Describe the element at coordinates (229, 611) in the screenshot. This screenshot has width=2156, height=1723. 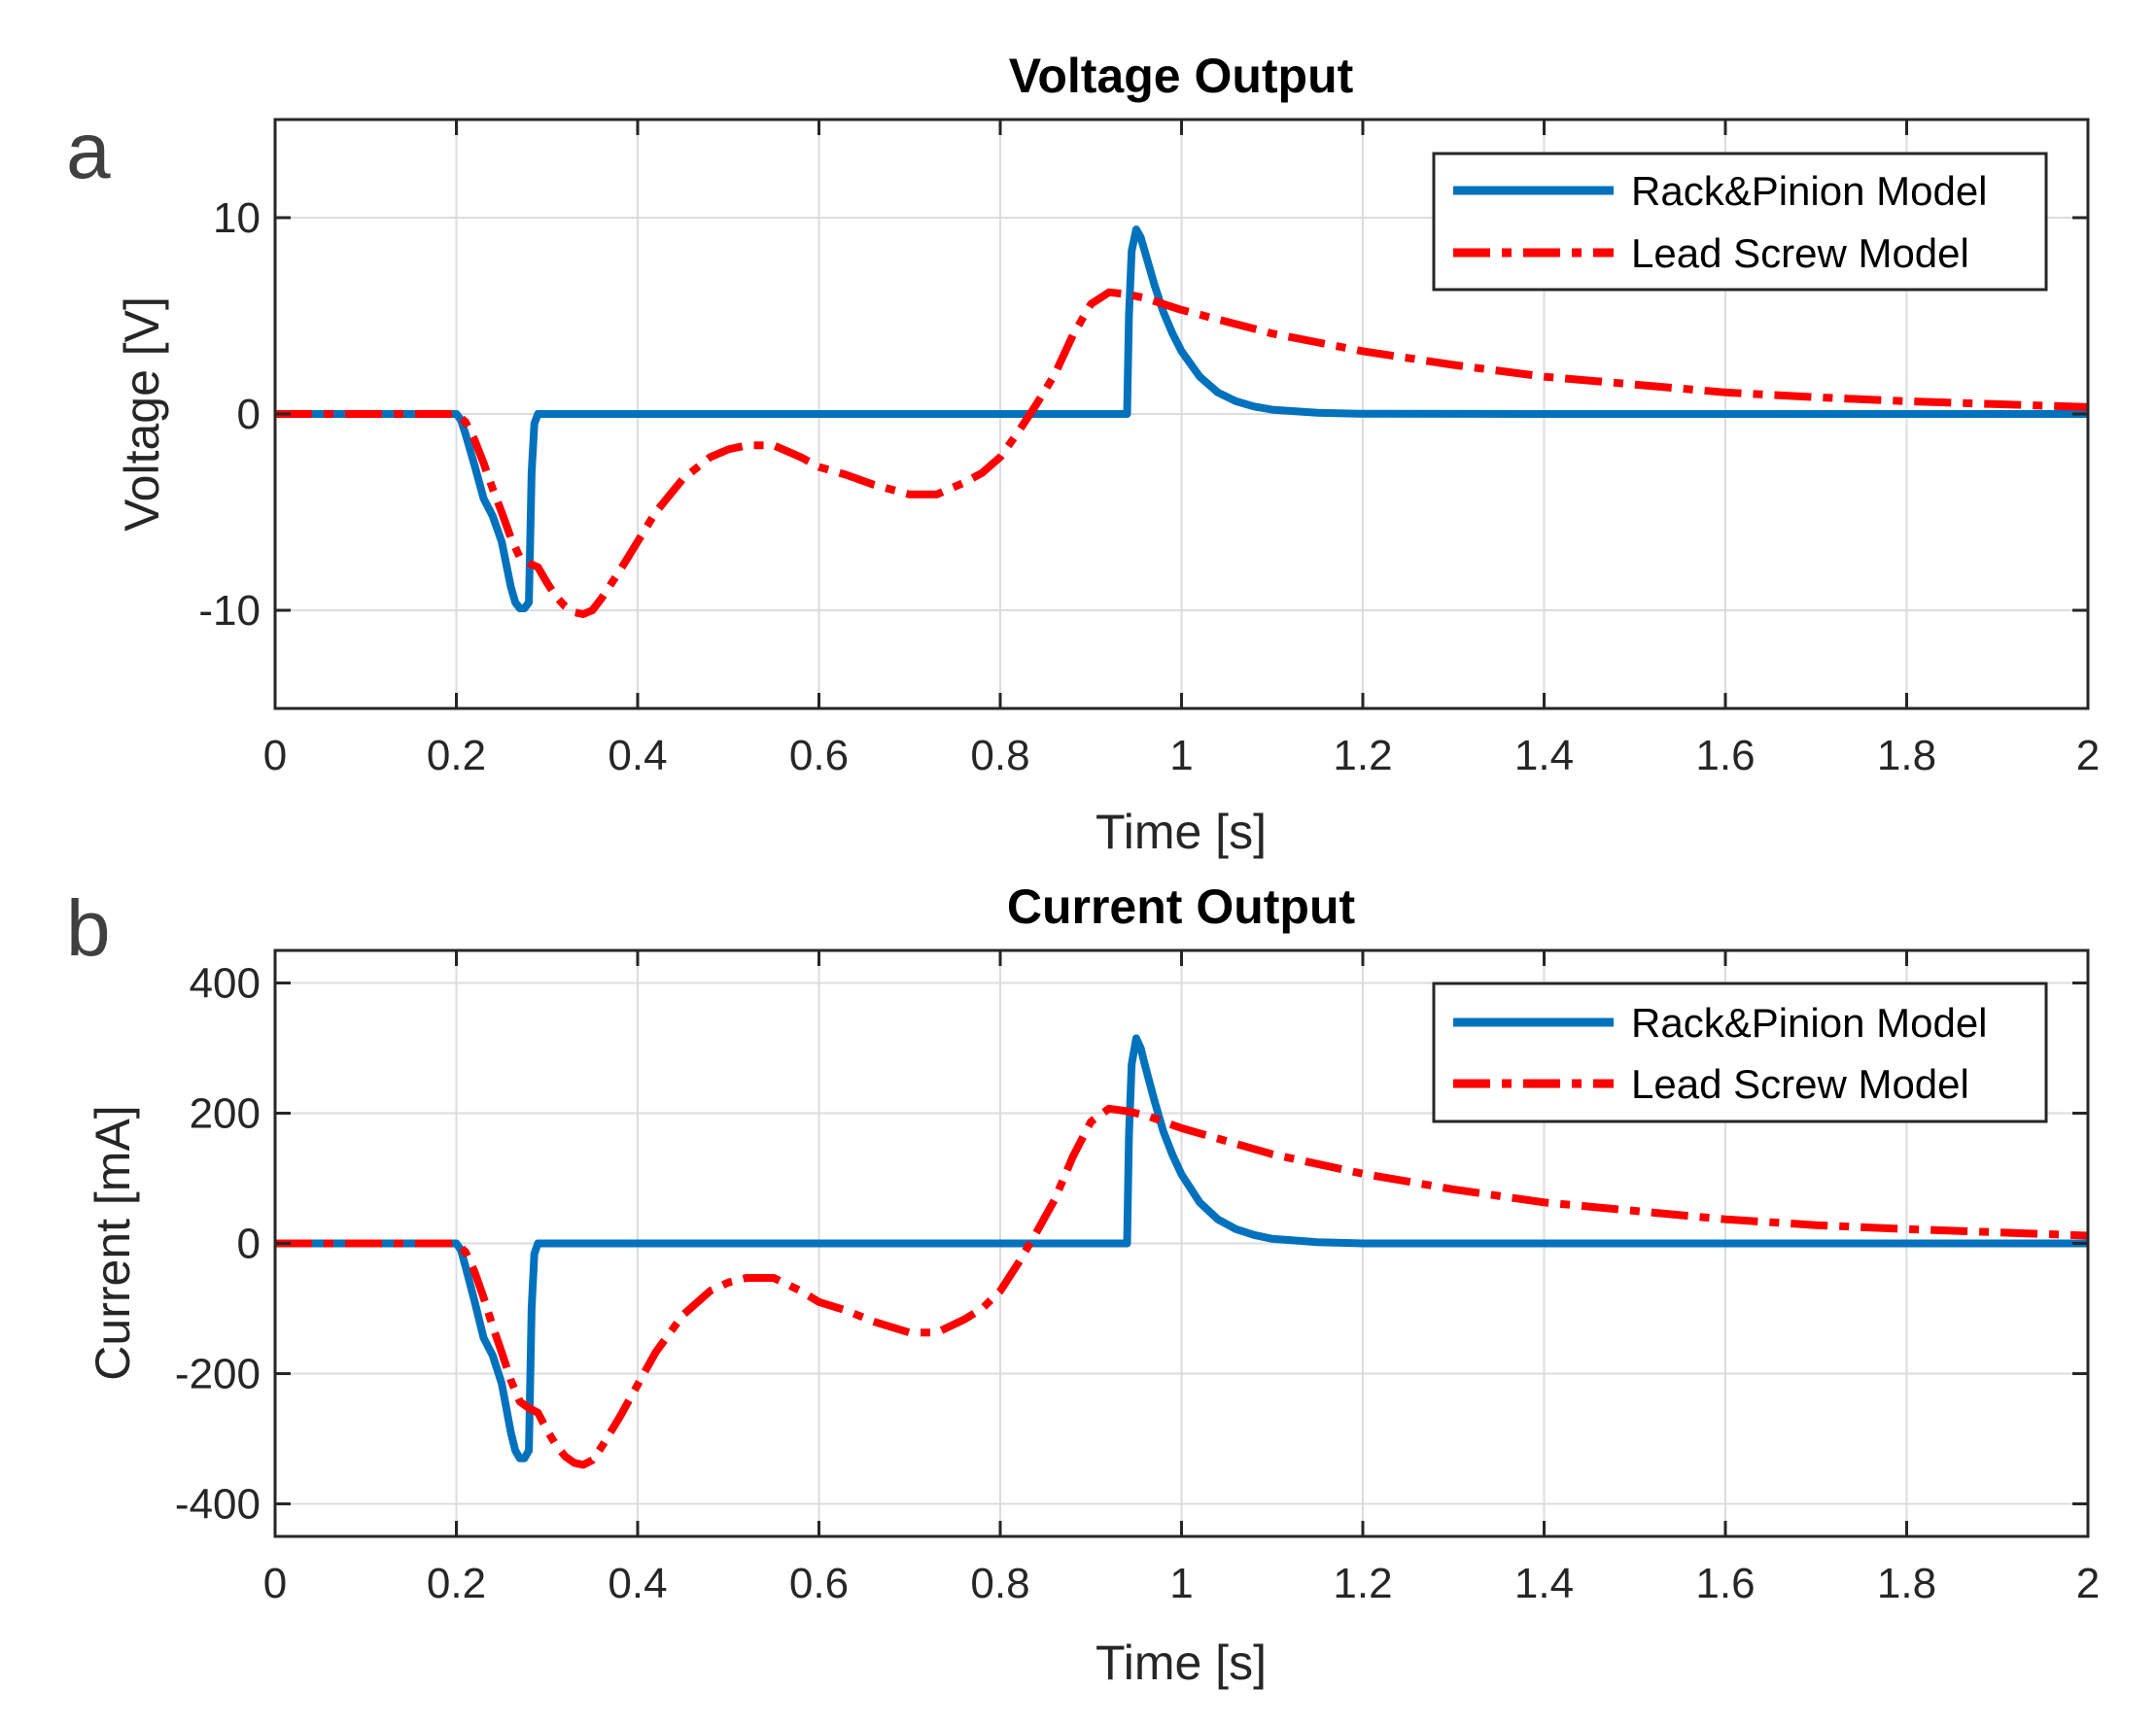
I see `y-tick-label: -10` at that location.